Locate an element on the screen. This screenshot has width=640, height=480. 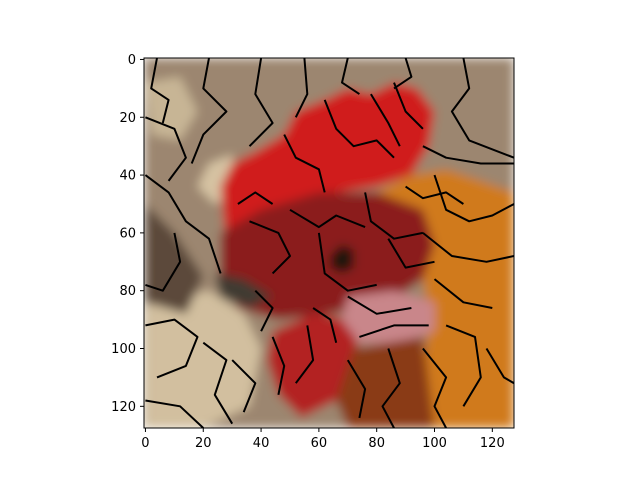
x-axis: 0 20 40 60 80 100 120 is located at coordinates (323, 439).